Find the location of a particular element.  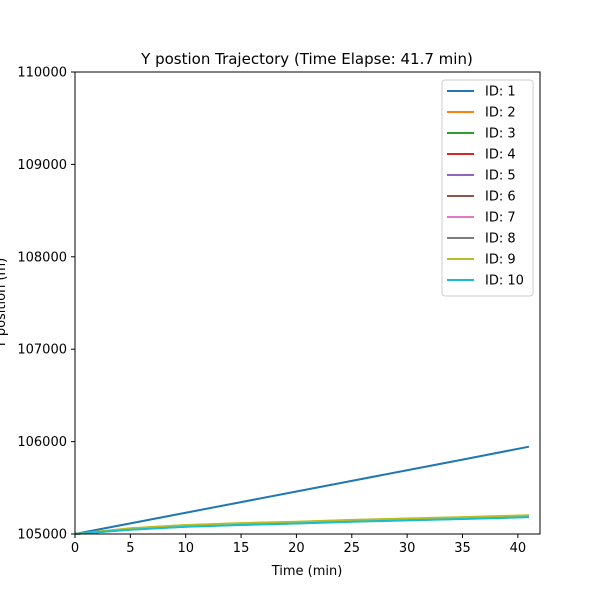

y-tick-label: 108000 is located at coordinates (42, 257).